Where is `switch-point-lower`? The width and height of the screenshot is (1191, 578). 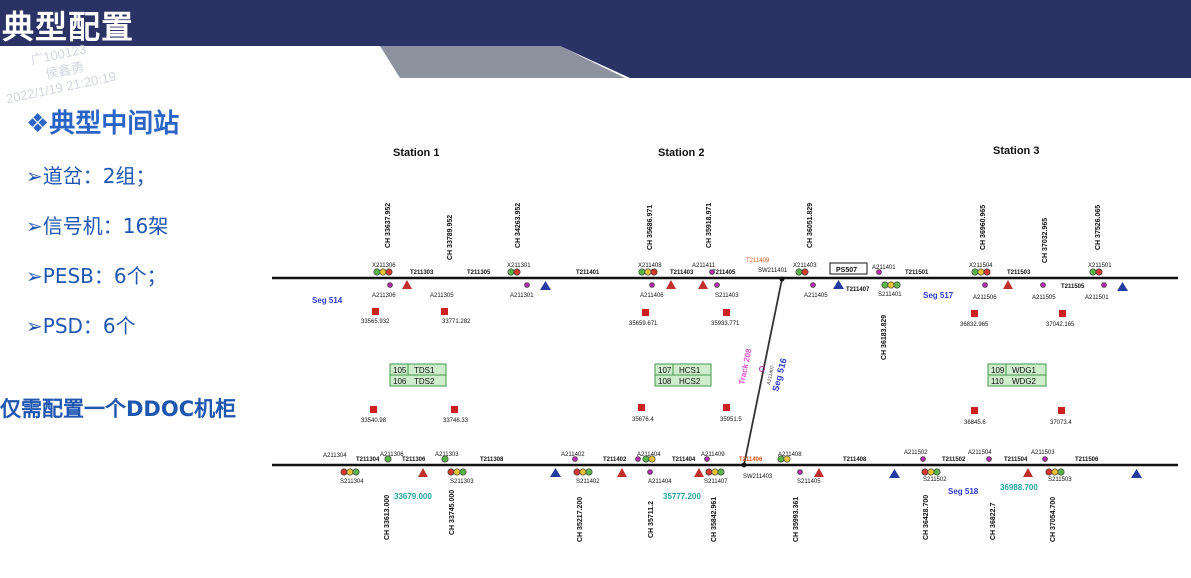
switch-point-lower is located at coordinates (744, 465).